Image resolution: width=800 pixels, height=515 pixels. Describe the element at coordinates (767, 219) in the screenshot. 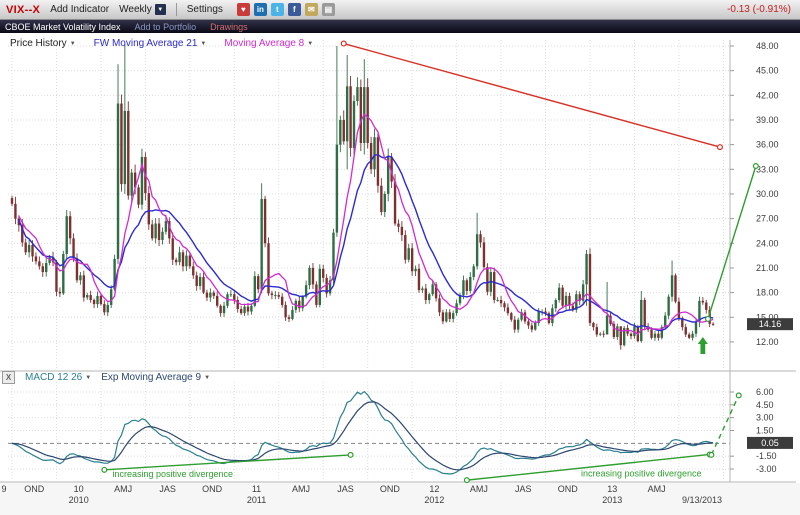

I see `price-axis-label: 27.00` at that location.